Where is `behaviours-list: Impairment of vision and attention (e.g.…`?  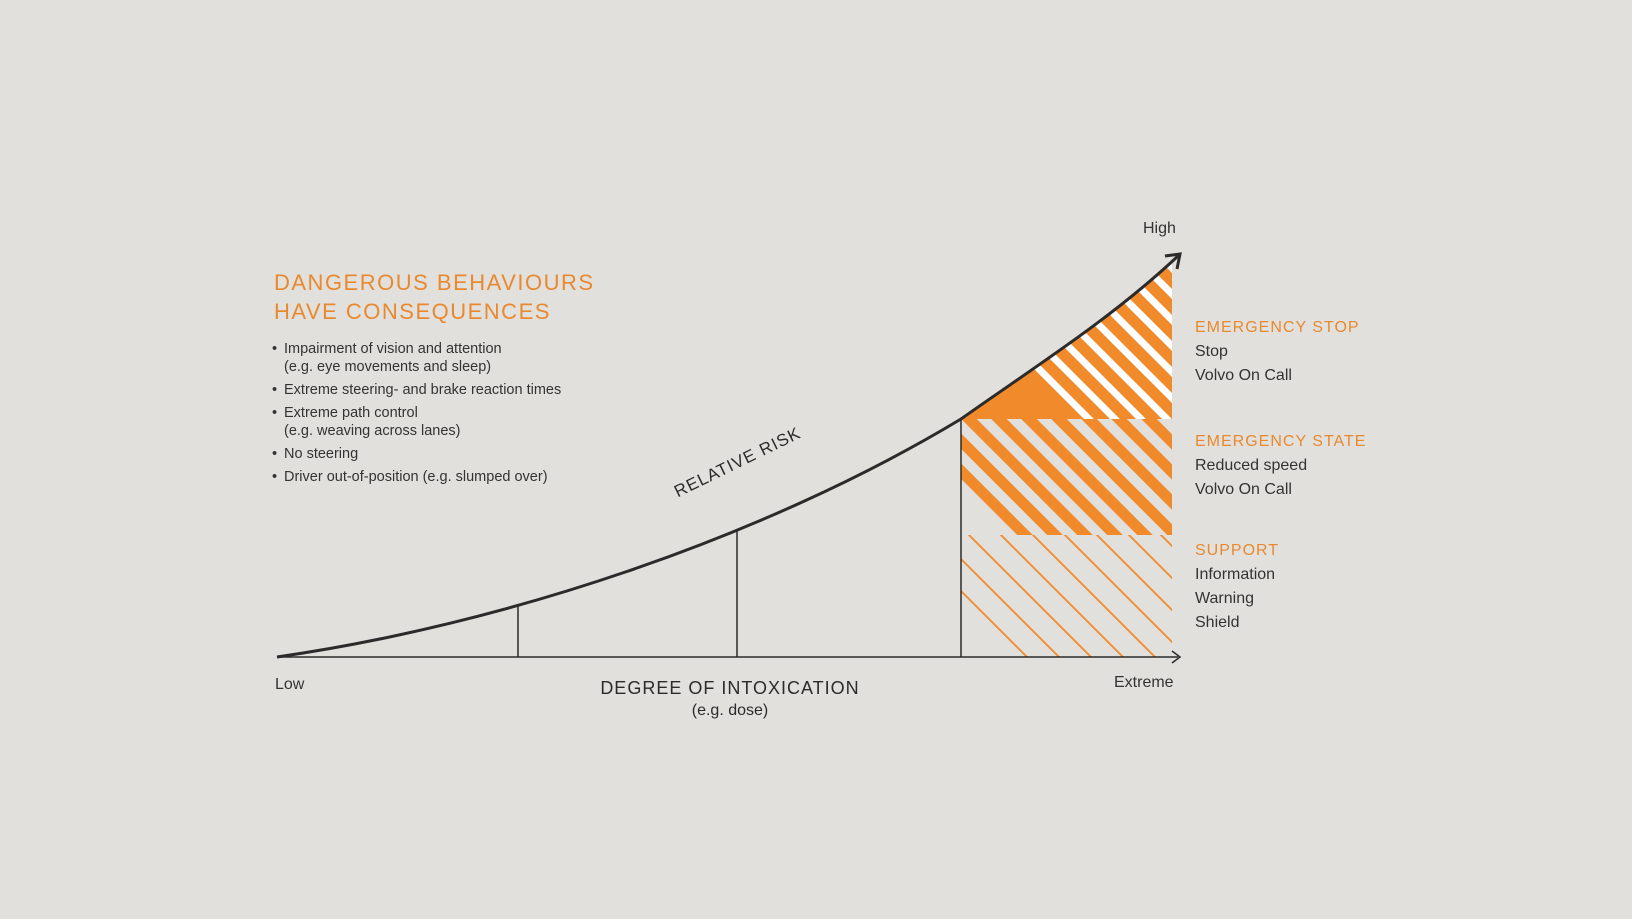
behaviours-list: Impairment of vision and attention (e.g.… is located at coordinates (416, 415).